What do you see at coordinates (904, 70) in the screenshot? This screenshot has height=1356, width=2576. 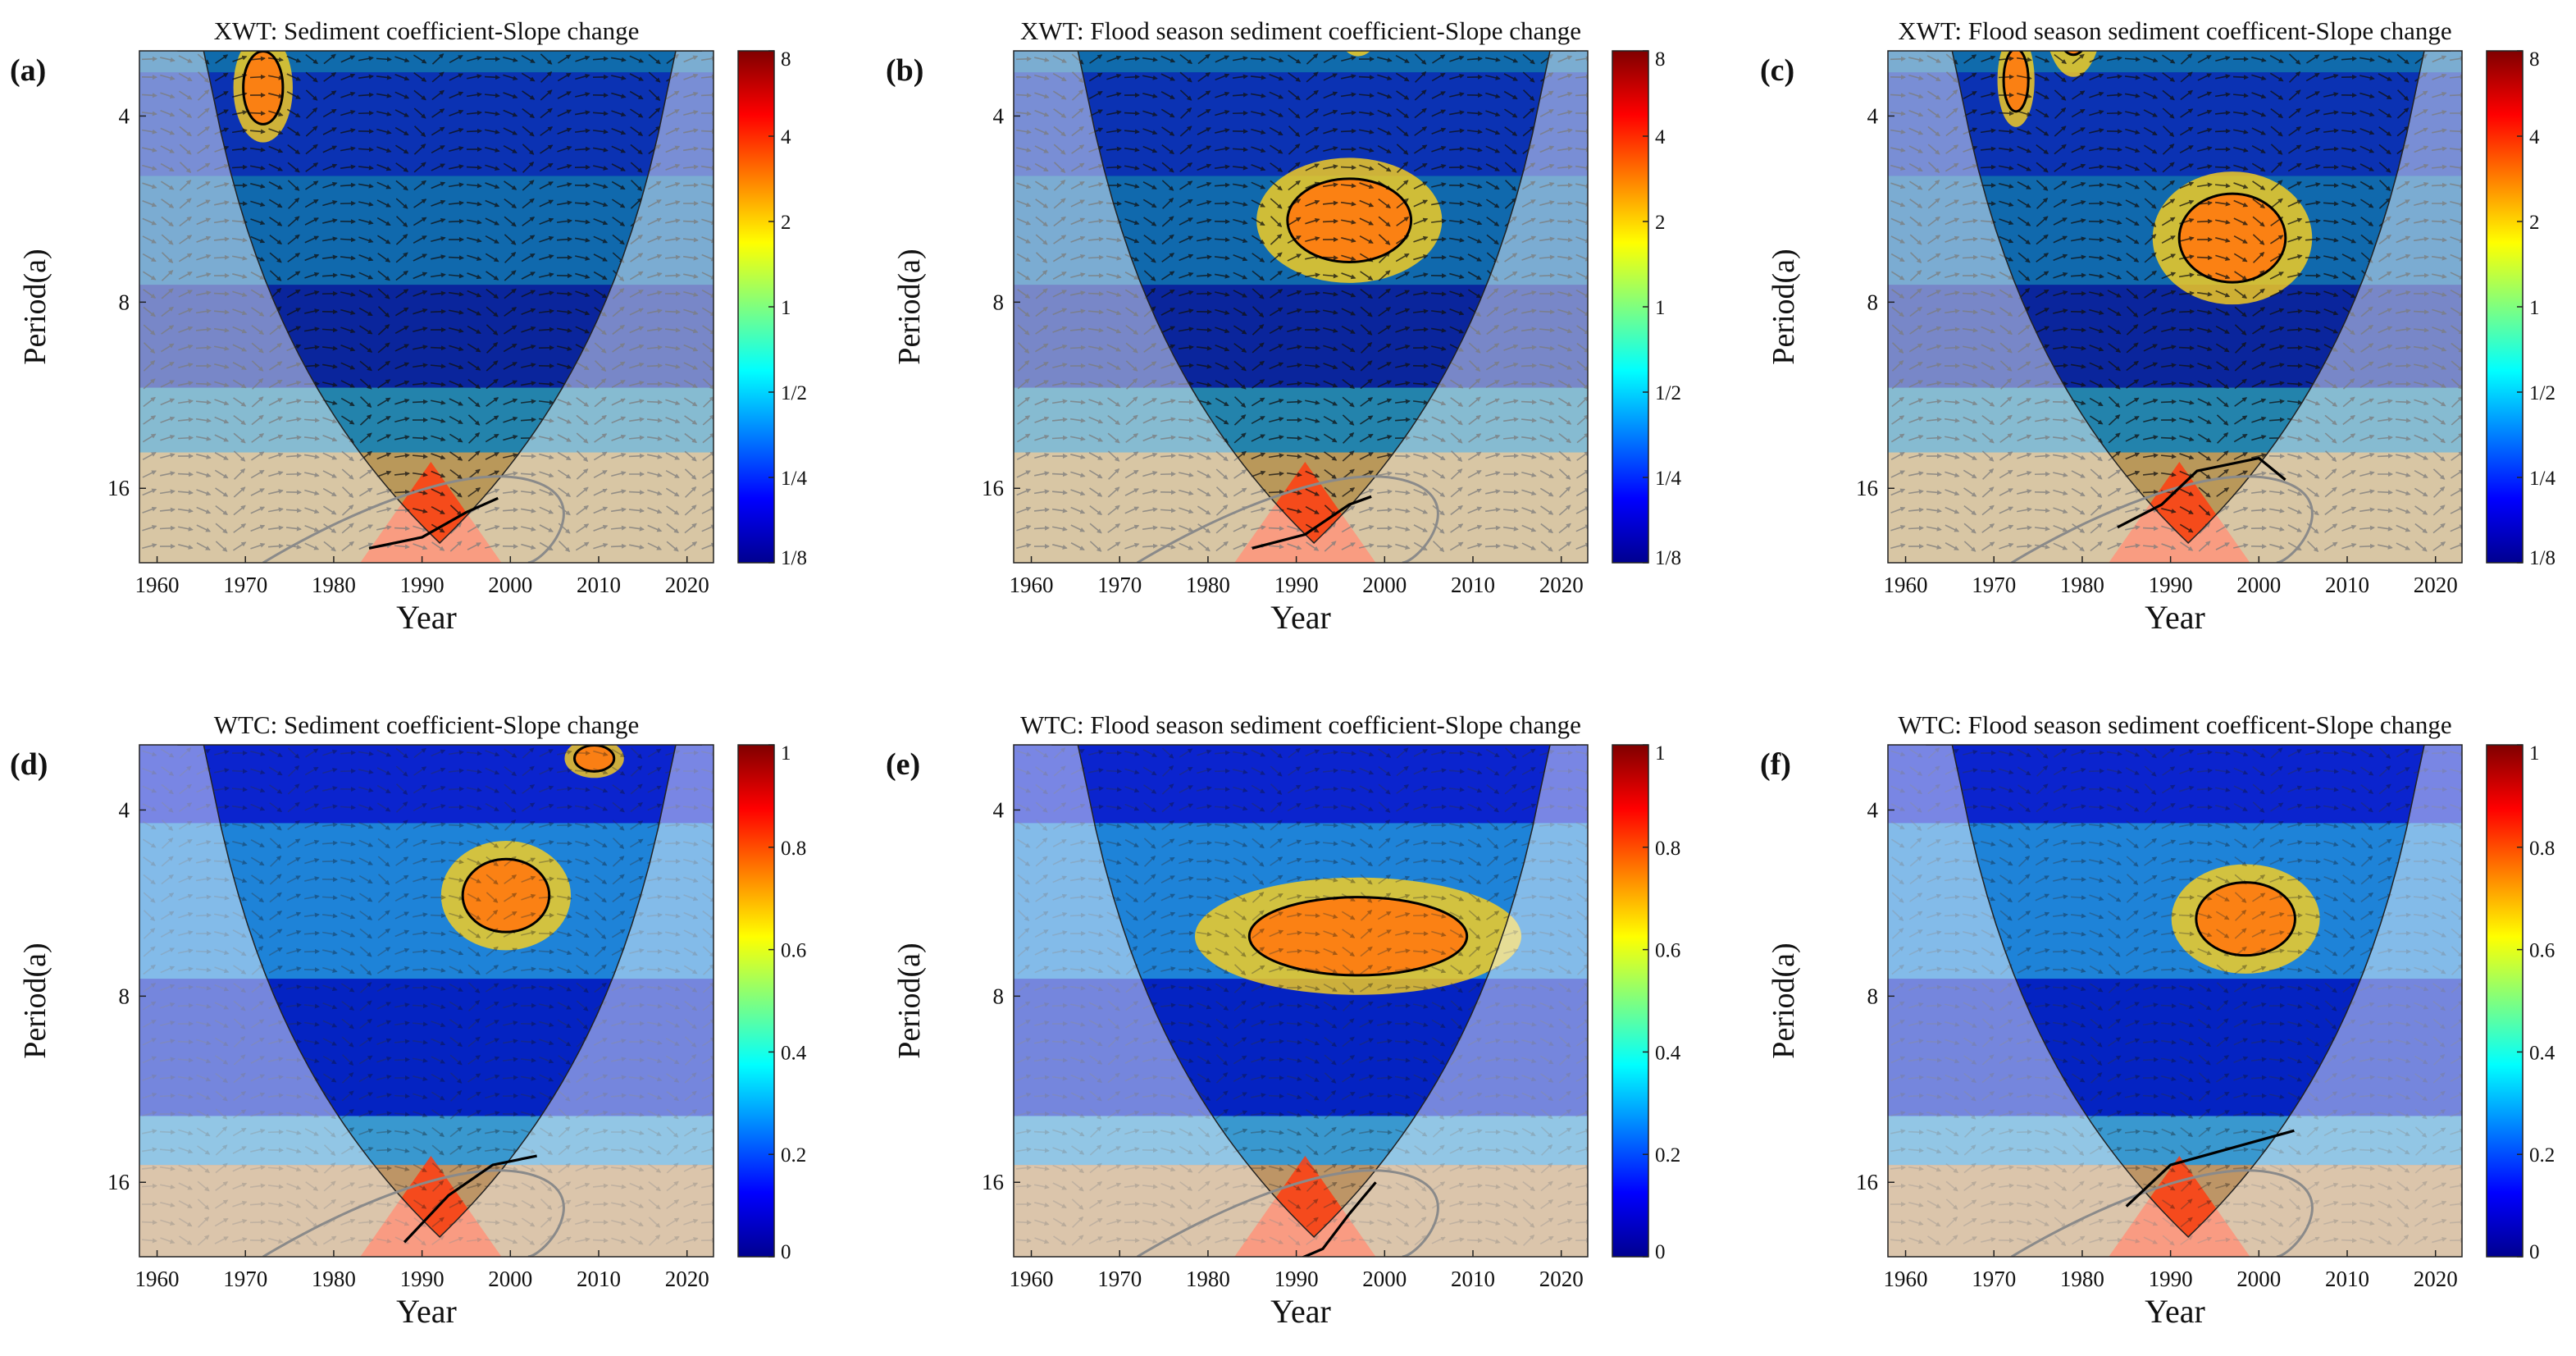 I see `panel-letter: (b)` at bounding box center [904, 70].